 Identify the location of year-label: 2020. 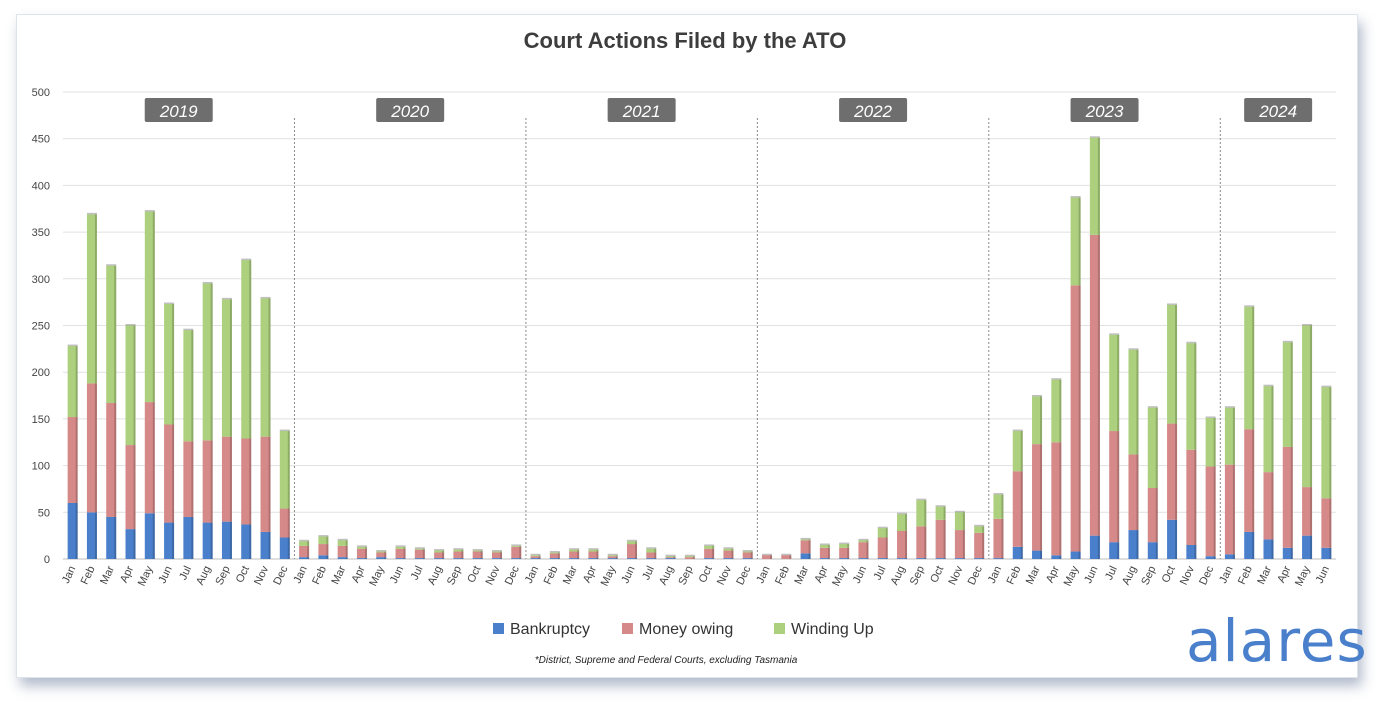
(409, 111).